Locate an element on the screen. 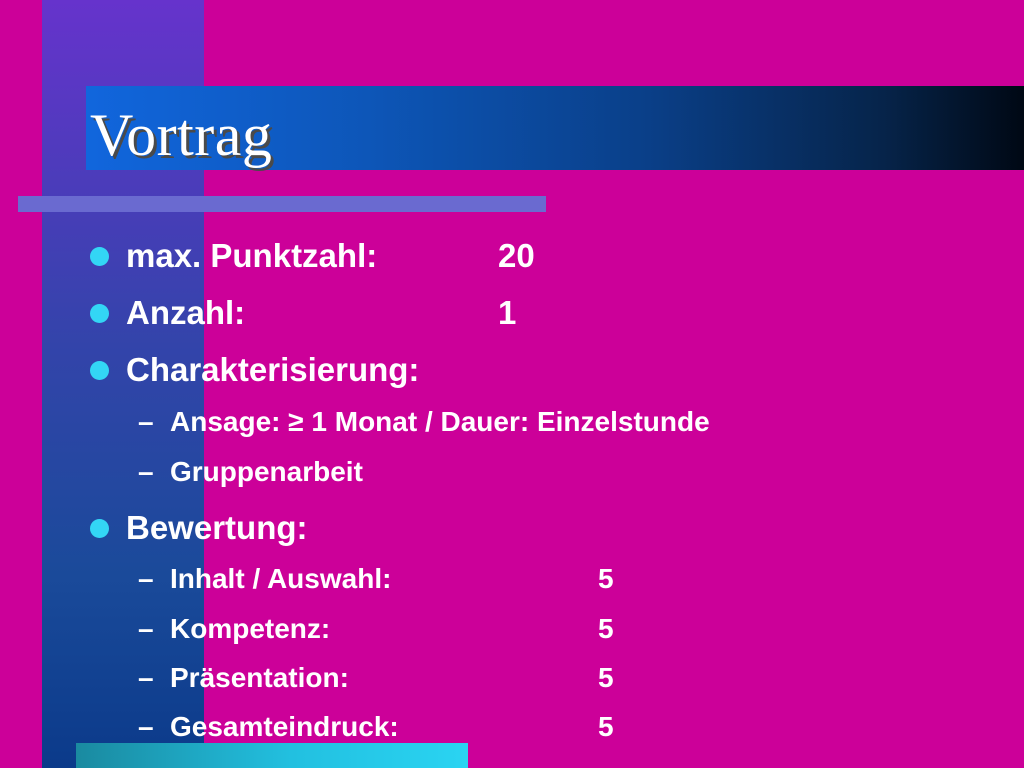  list-item-max-points: max. Punktzahl: 20 is located at coordinates (512, 256).